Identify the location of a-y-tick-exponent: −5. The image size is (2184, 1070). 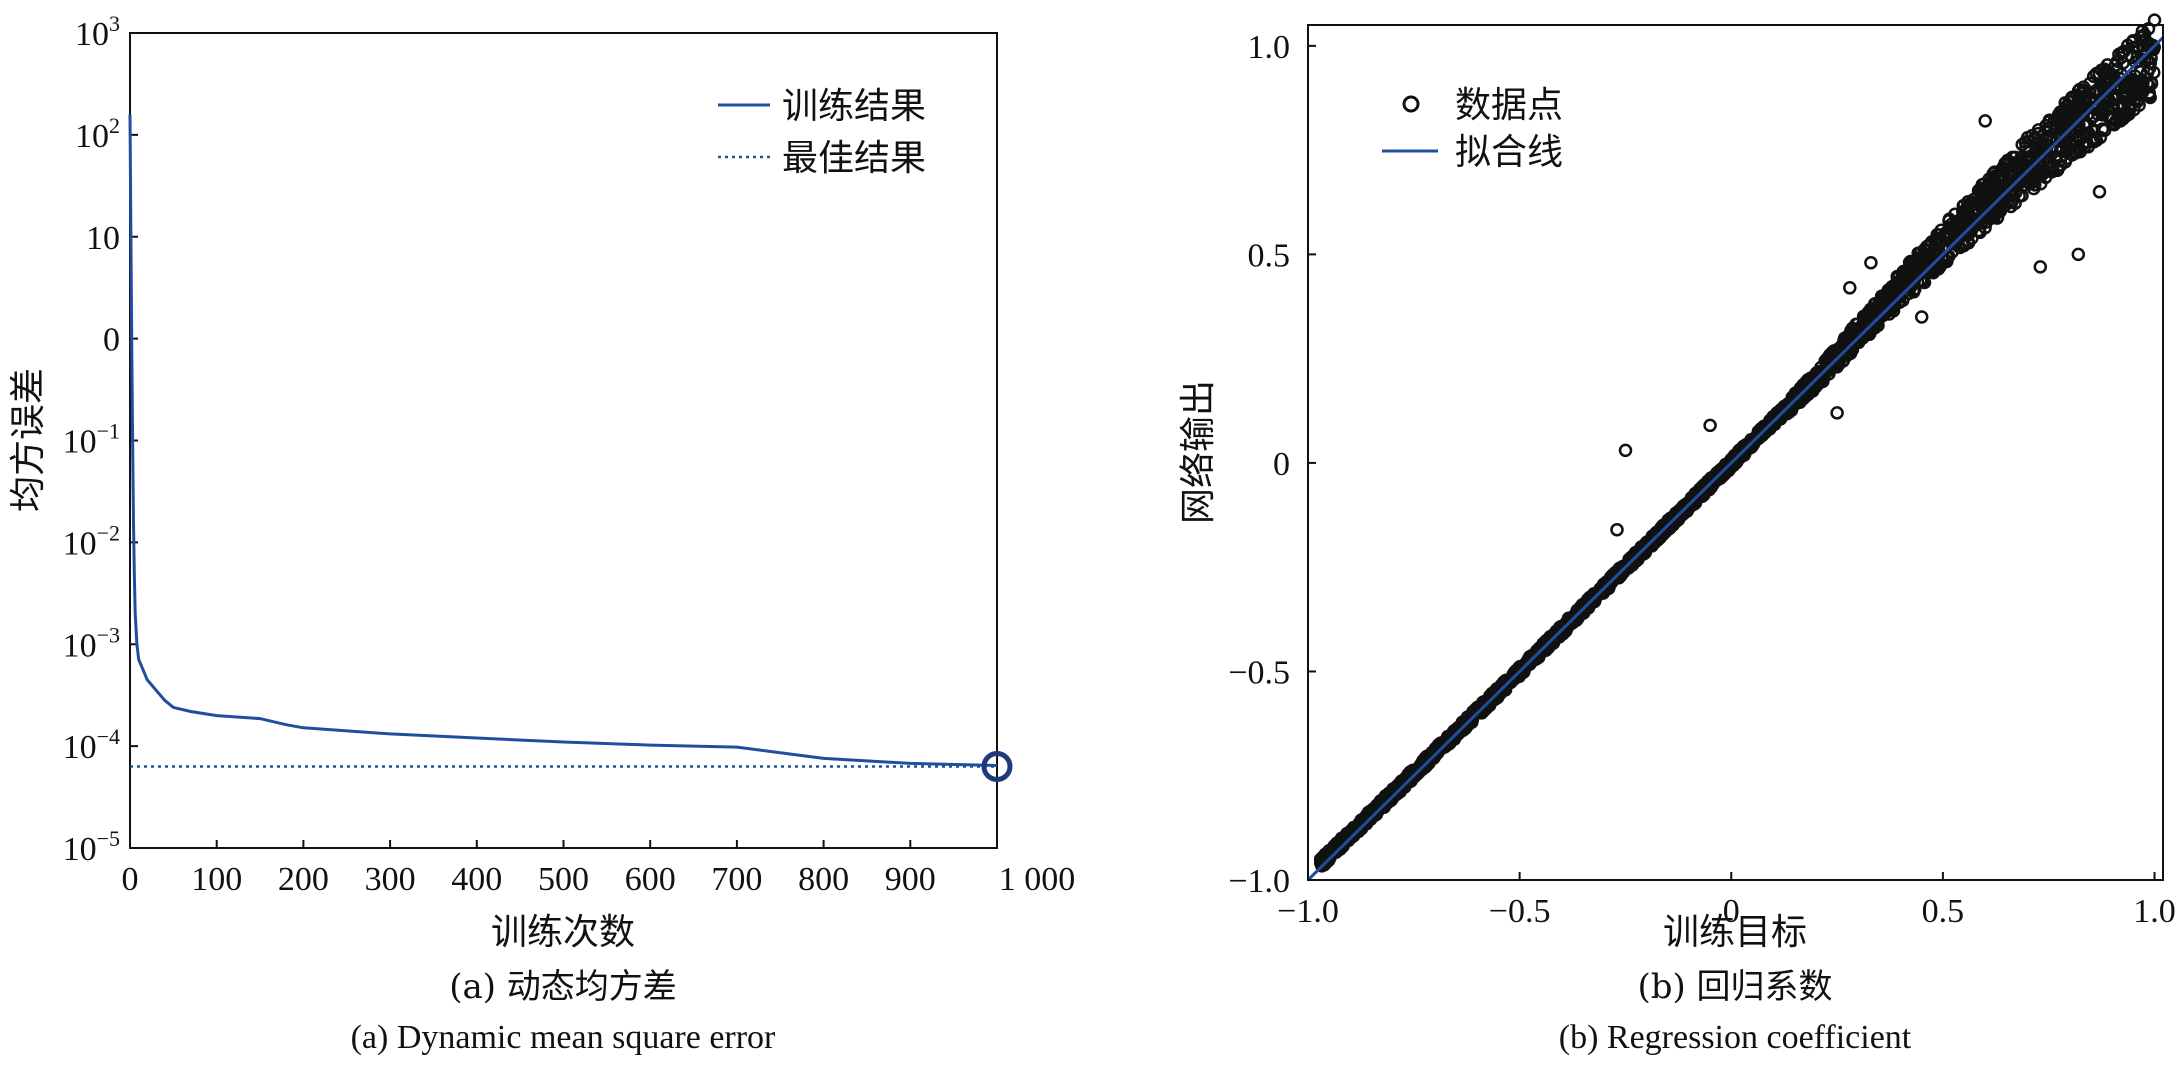
(108, 838).